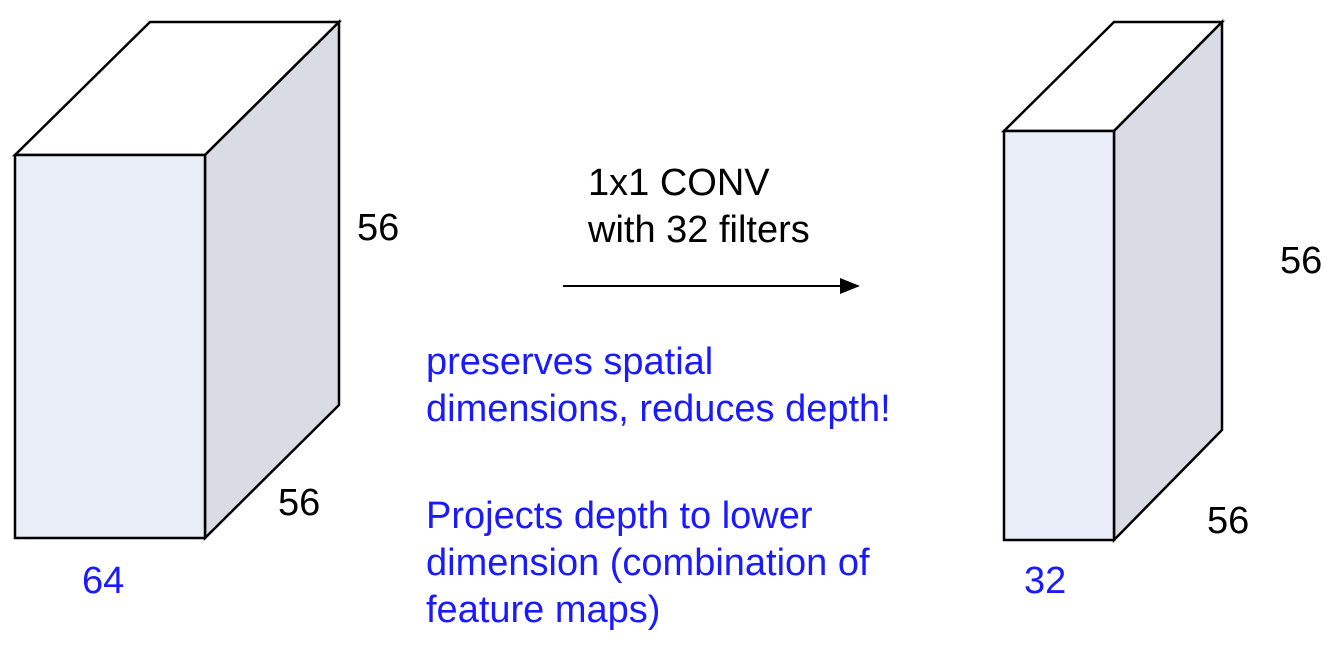  What do you see at coordinates (679, 183) in the screenshot?
I see `operation-line-1: 1x1 CONV` at bounding box center [679, 183].